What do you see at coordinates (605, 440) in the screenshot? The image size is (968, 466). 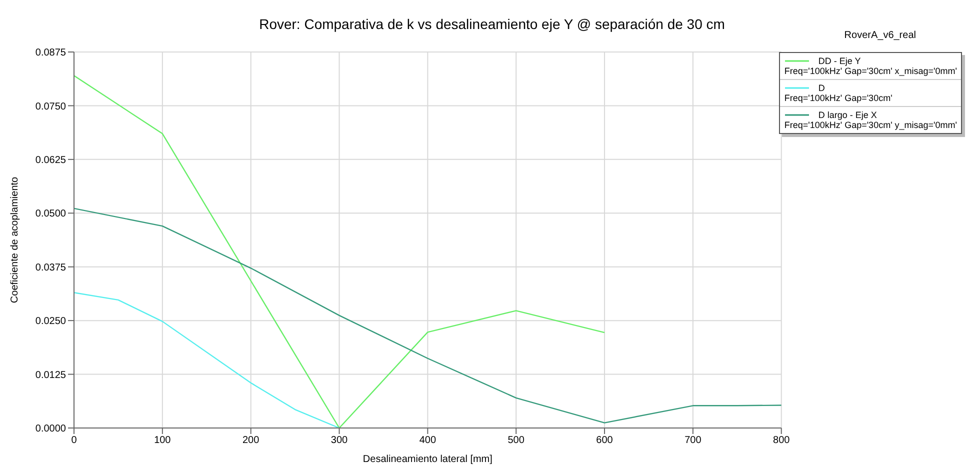 I see `x-tick-label: 600` at bounding box center [605, 440].